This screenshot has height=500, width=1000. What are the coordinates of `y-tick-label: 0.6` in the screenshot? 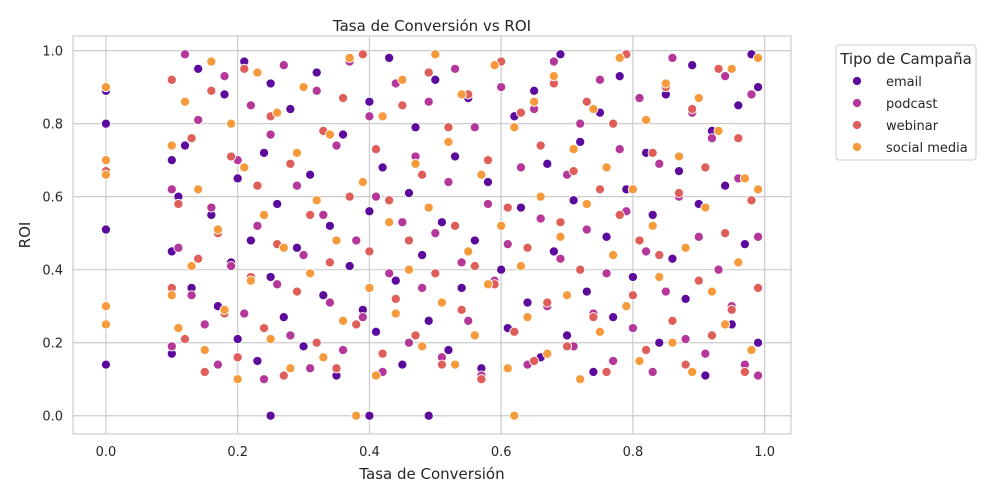 It's located at (52, 198).